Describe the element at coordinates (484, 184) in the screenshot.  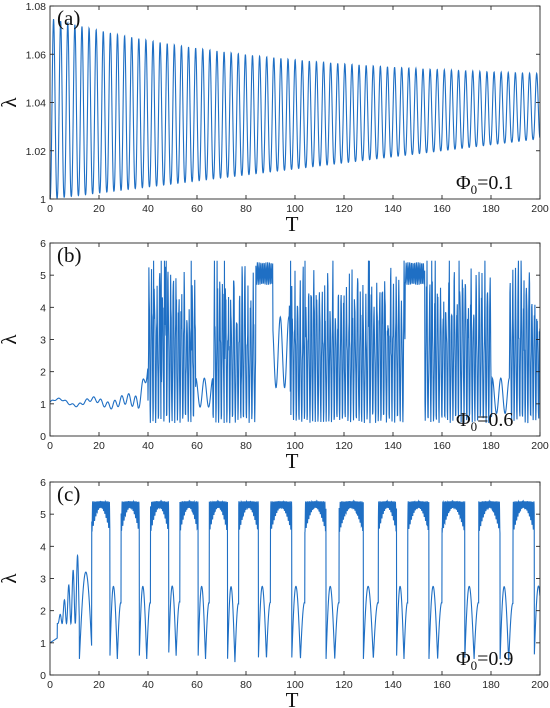
I see `phi-annotation: Φ0=0.1` at that location.